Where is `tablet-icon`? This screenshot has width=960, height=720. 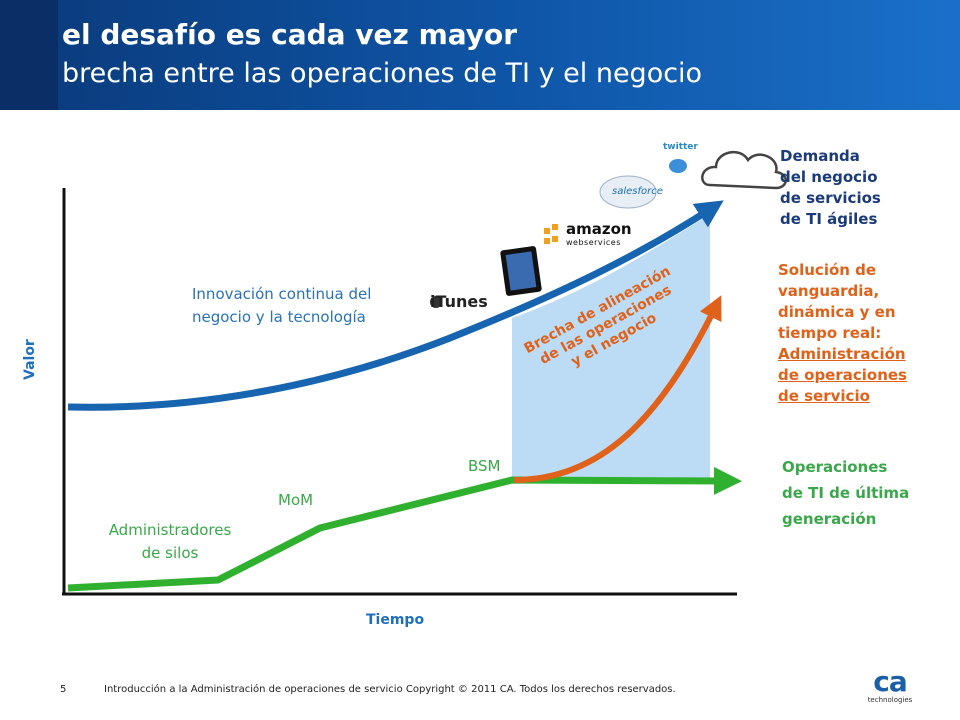
tablet-icon is located at coordinates (521, 271).